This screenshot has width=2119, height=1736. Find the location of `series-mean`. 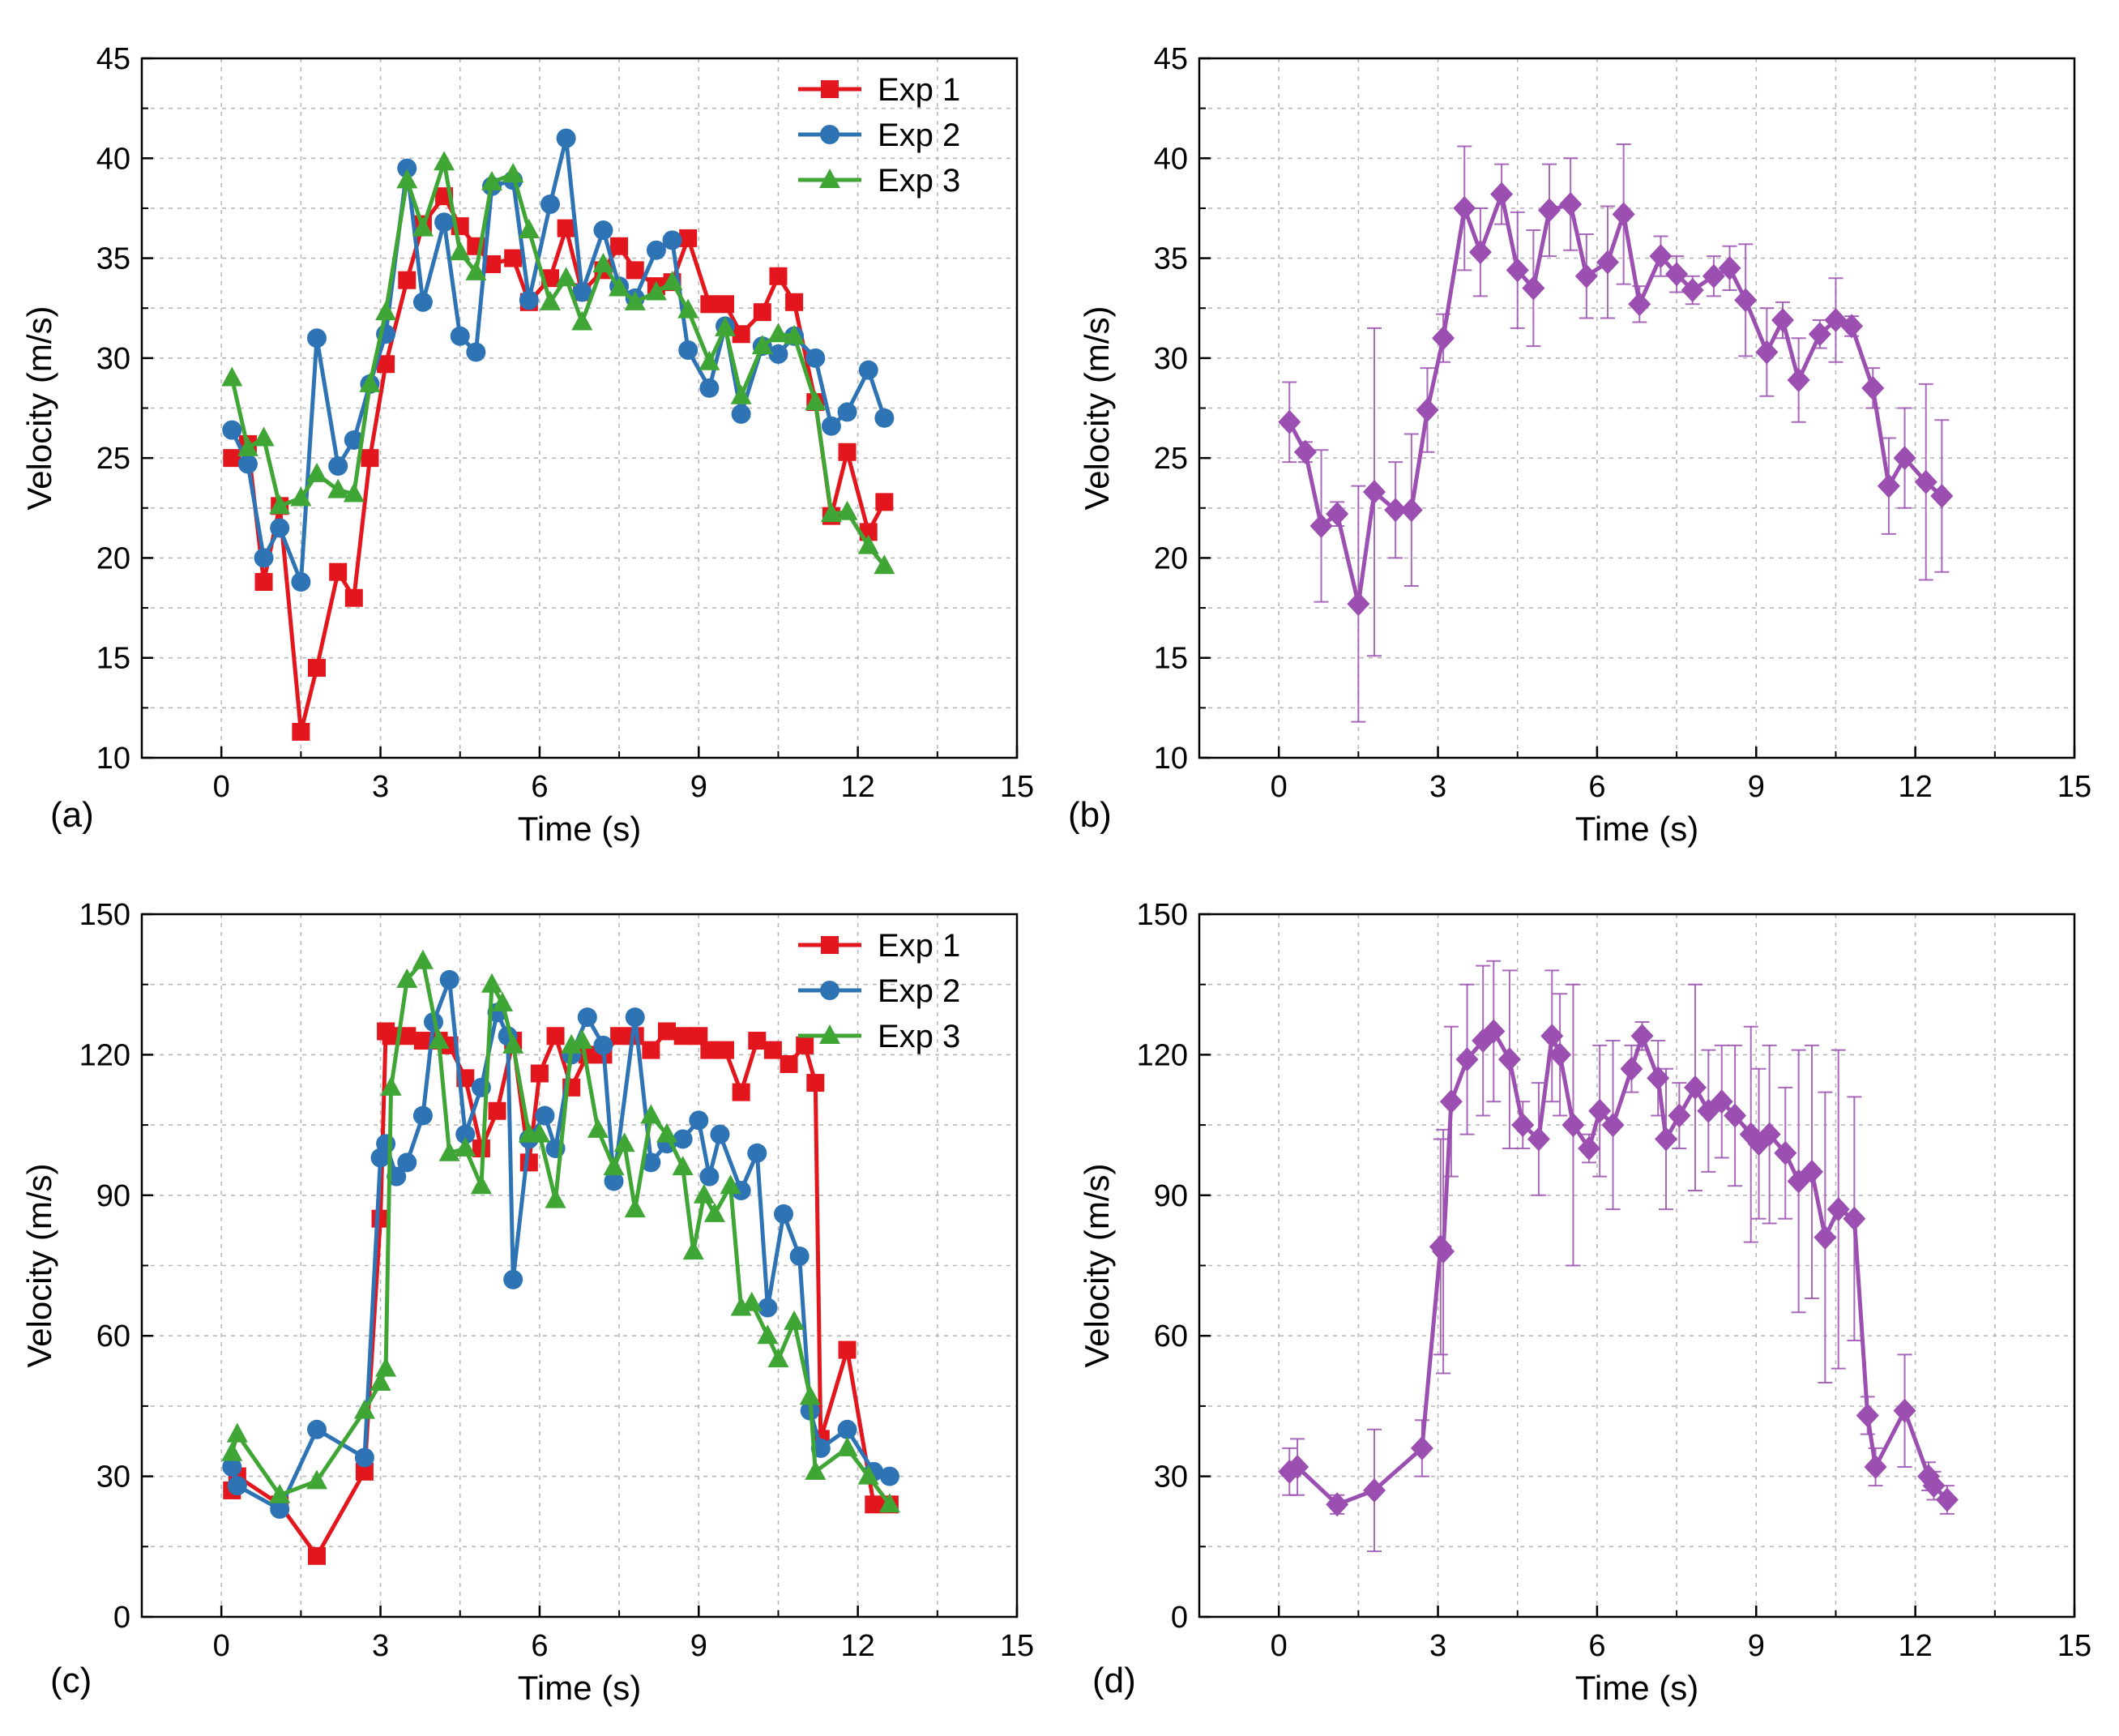

series-mean is located at coordinates (1618, 1256).